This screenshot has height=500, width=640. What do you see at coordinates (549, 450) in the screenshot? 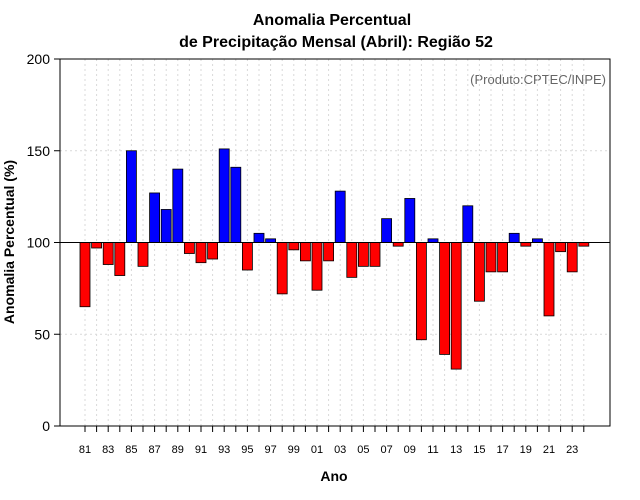
I see `x-tick-label: 21` at bounding box center [549, 450].